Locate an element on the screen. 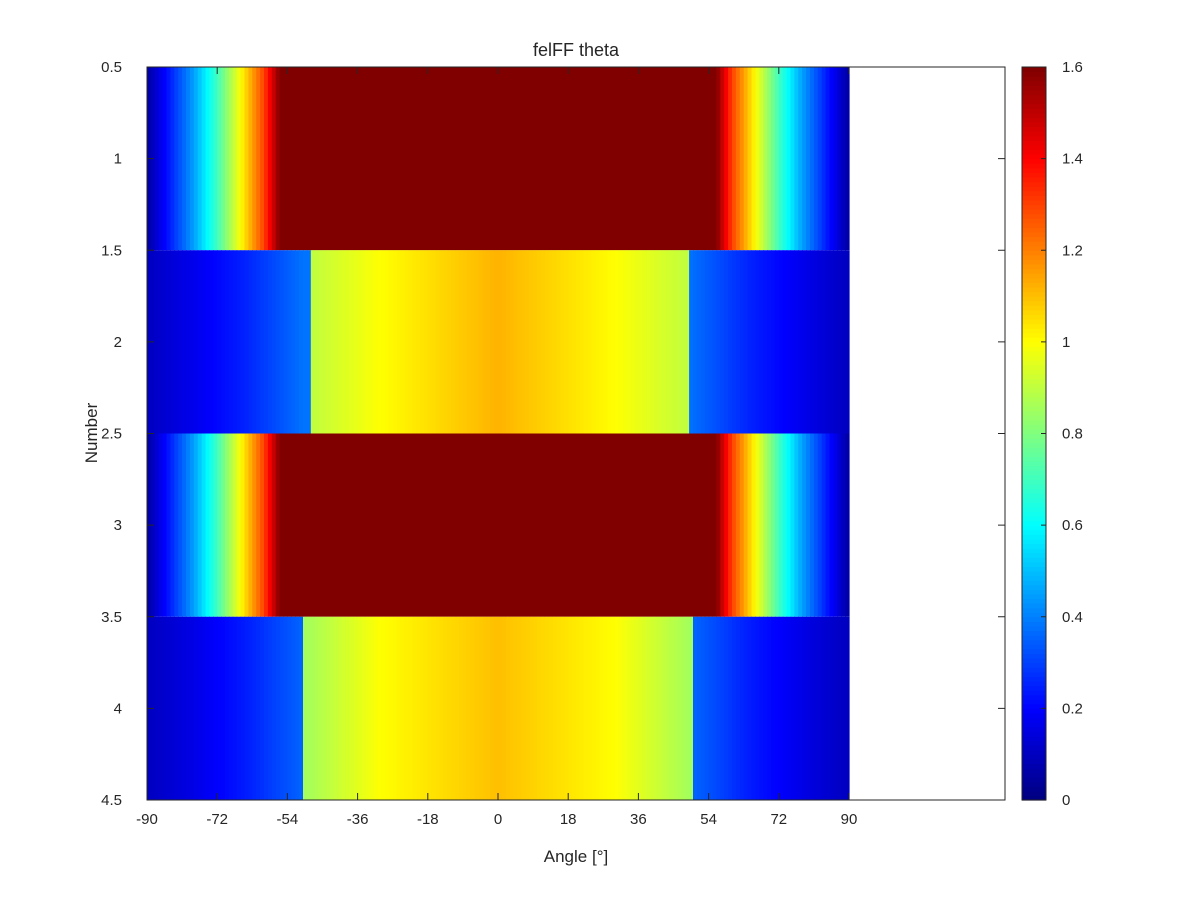  colorbar-tick-label: 0 is located at coordinates (1066, 800).